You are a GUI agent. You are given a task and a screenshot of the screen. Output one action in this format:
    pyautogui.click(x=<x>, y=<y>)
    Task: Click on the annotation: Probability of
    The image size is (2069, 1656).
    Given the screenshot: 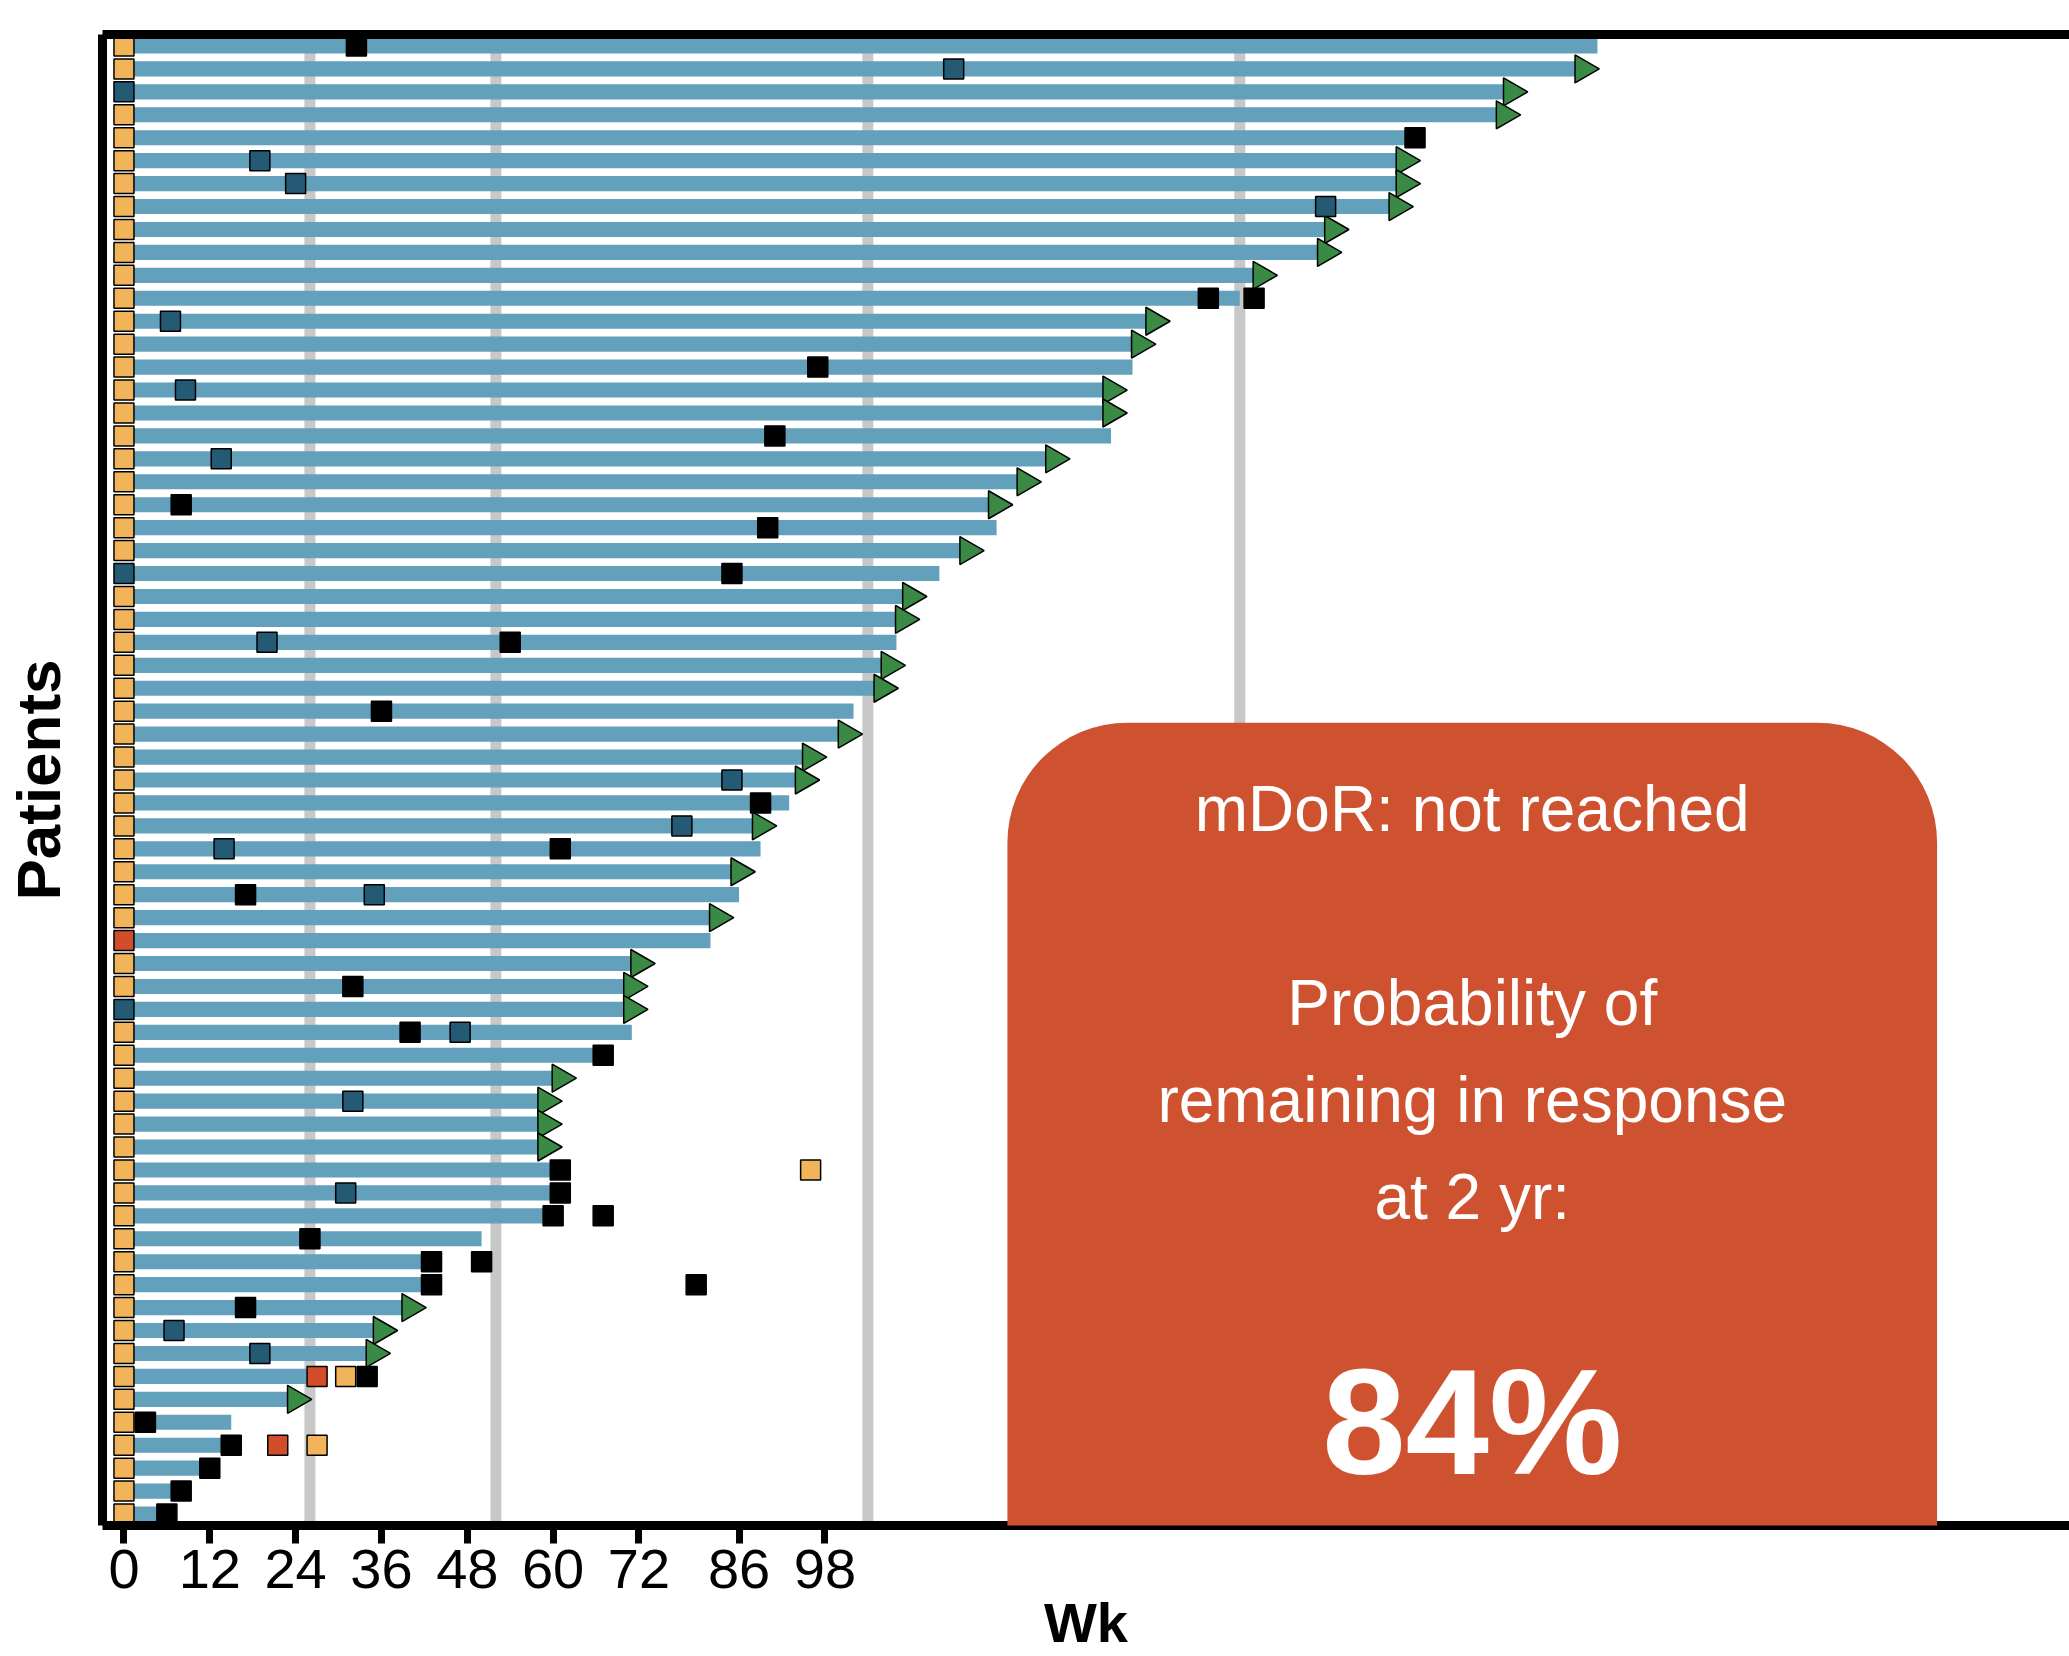 What is the action you would take?
    pyautogui.click(x=1472, y=1003)
    